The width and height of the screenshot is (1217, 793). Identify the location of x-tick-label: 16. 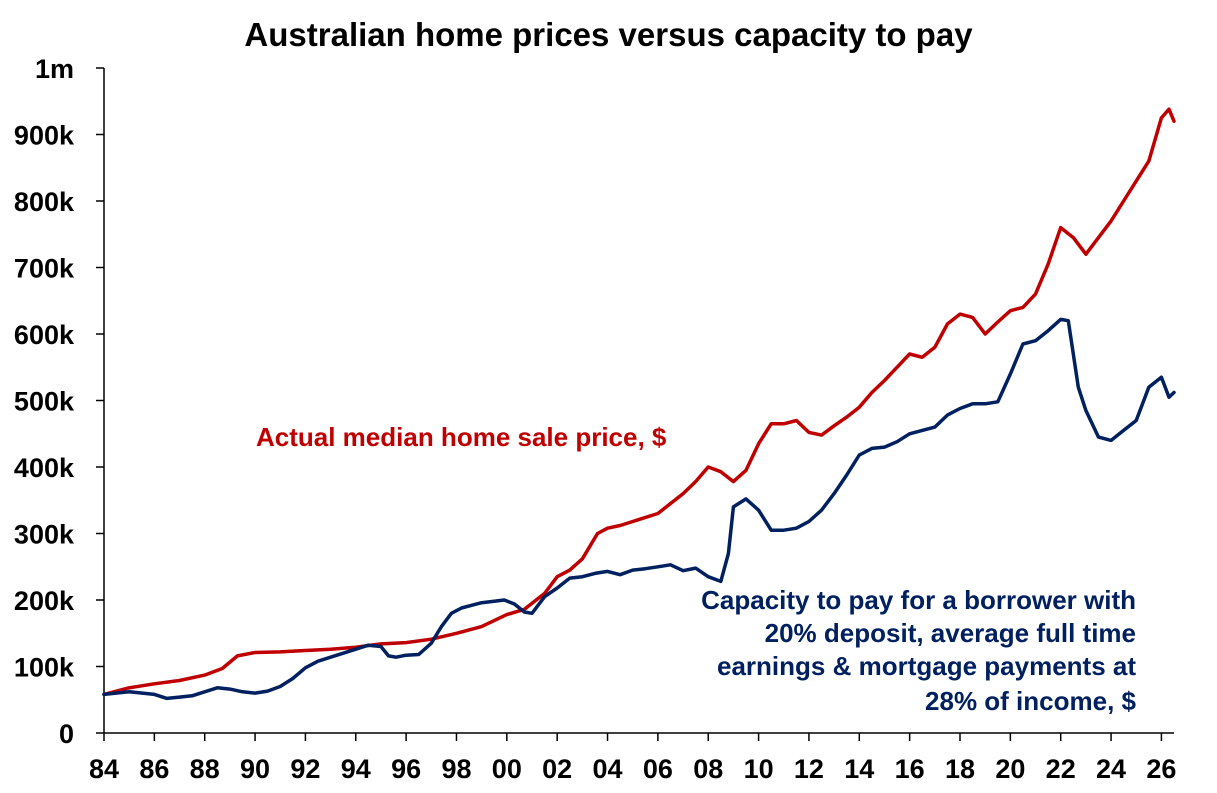
(910, 769).